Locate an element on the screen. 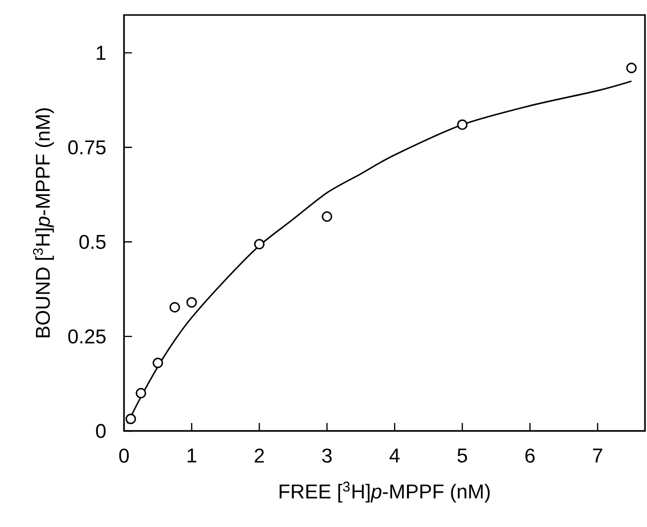 The height and width of the screenshot is (527, 647). x-tick-label: 4 is located at coordinates (395, 455).